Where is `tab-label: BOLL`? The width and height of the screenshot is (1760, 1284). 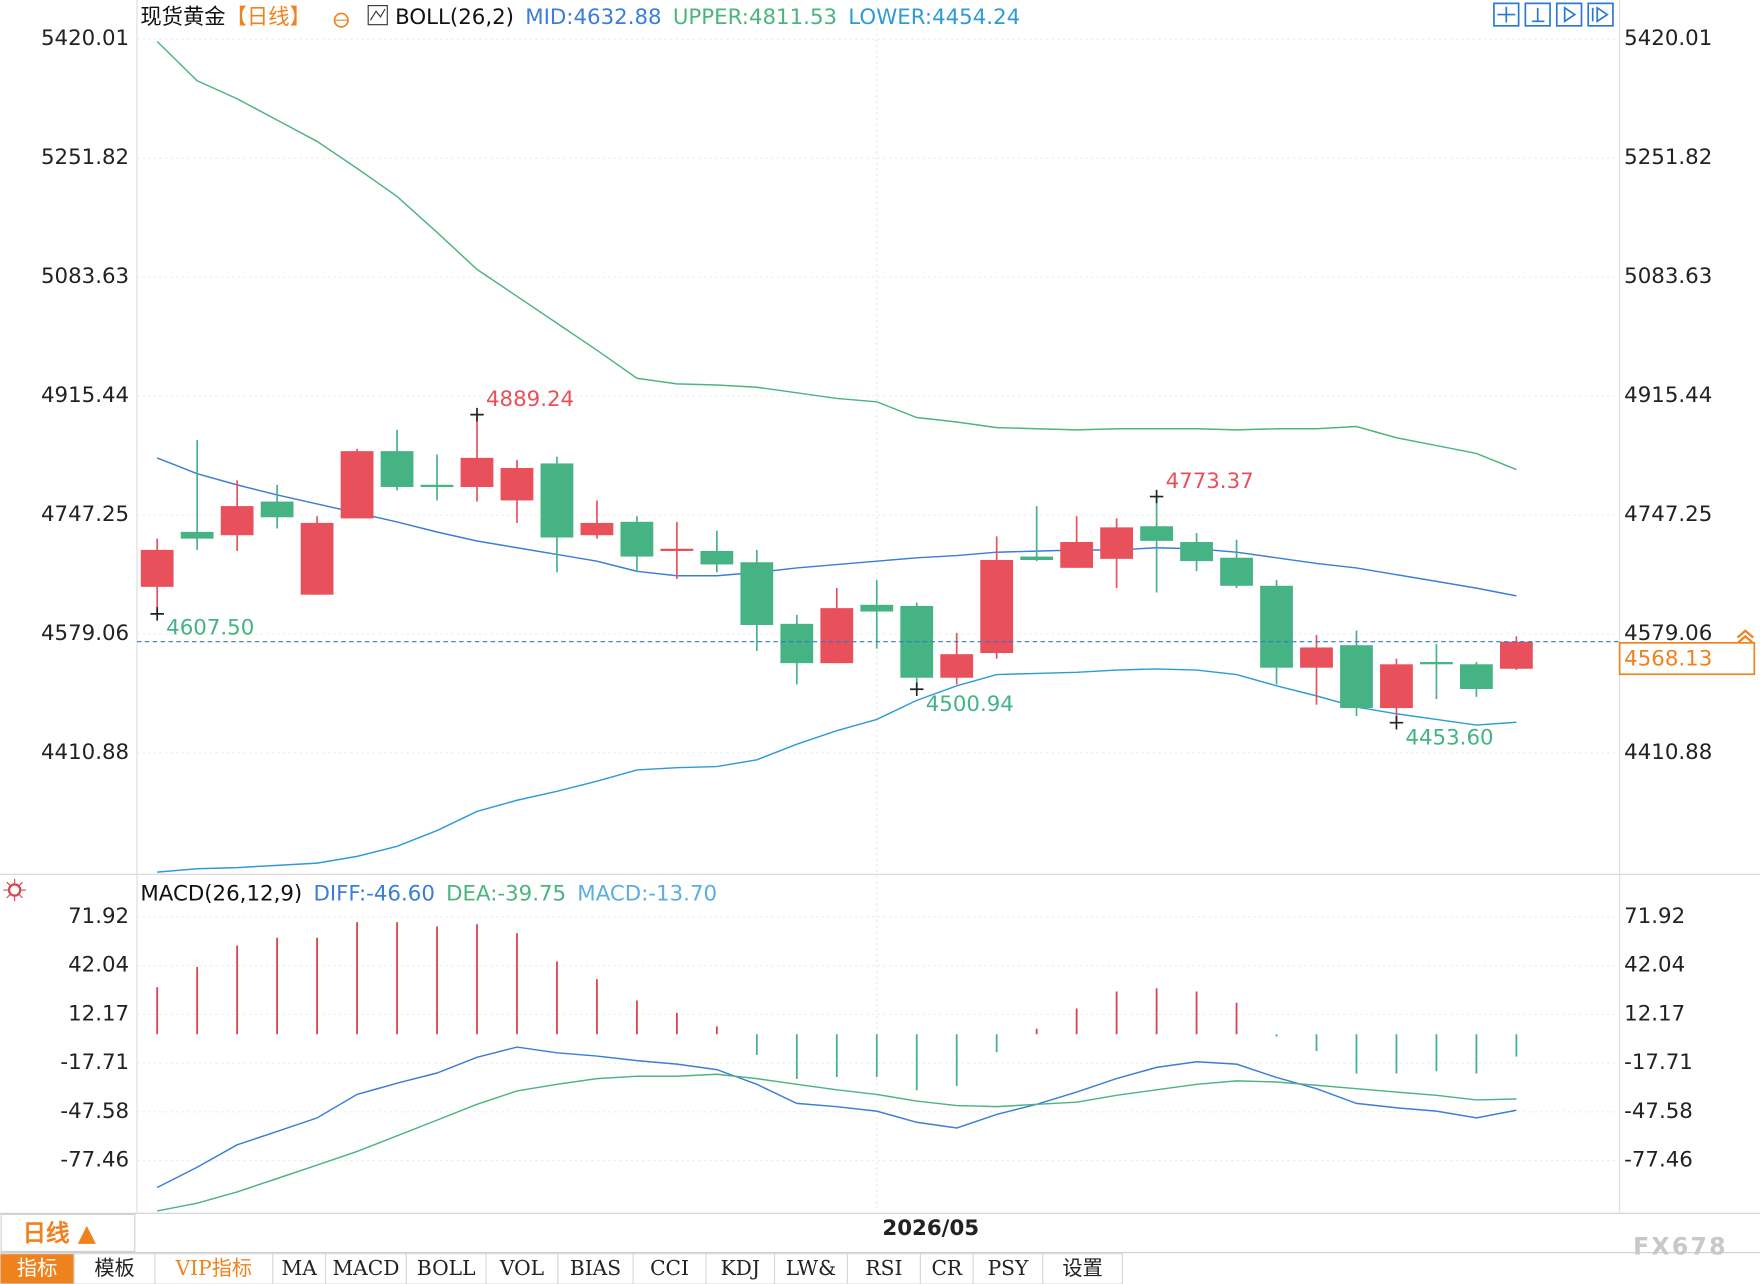 tab-label: BOLL is located at coordinates (446, 1268).